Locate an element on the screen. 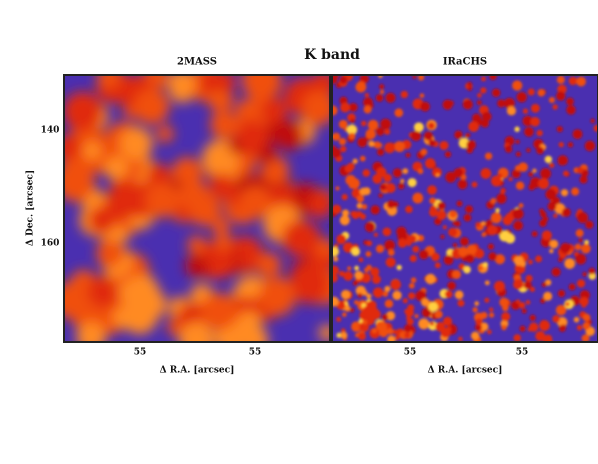 This screenshot has width=598, height=464. panel-title: IRaCHS is located at coordinates (465, 62).